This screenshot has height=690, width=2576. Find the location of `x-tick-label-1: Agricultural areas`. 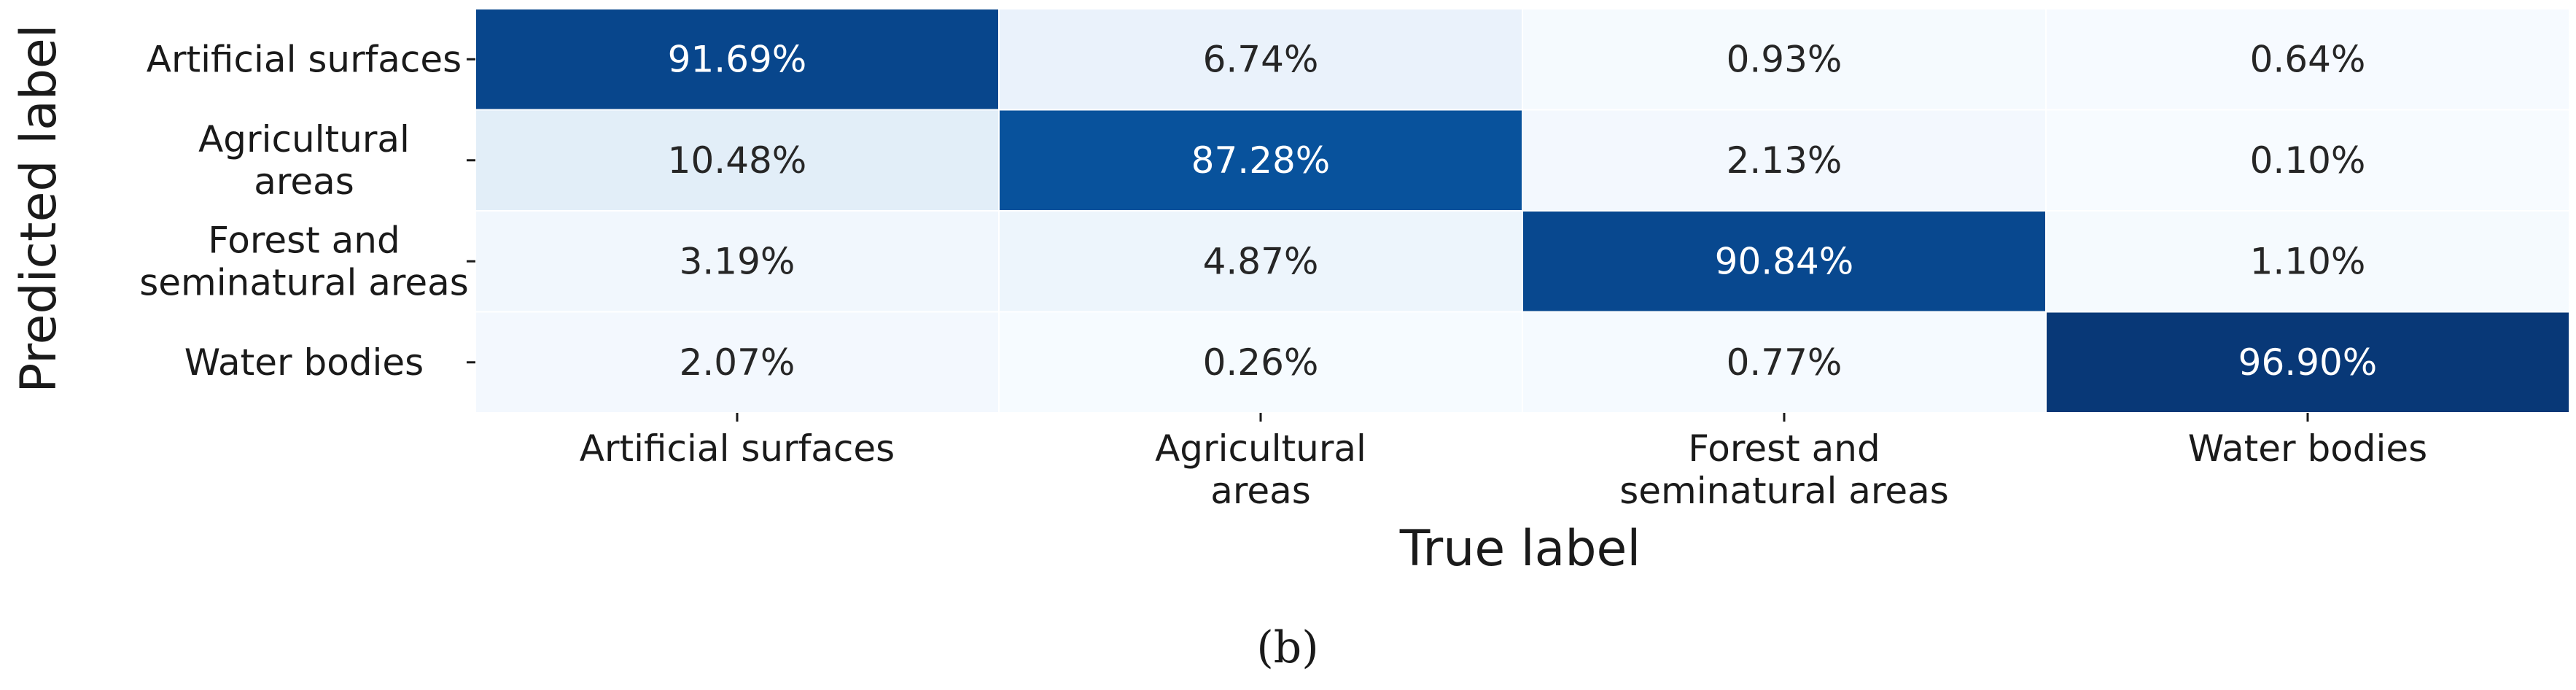

x-tick-label-1: Agricultural areas is located at coordinates (1260, 469).